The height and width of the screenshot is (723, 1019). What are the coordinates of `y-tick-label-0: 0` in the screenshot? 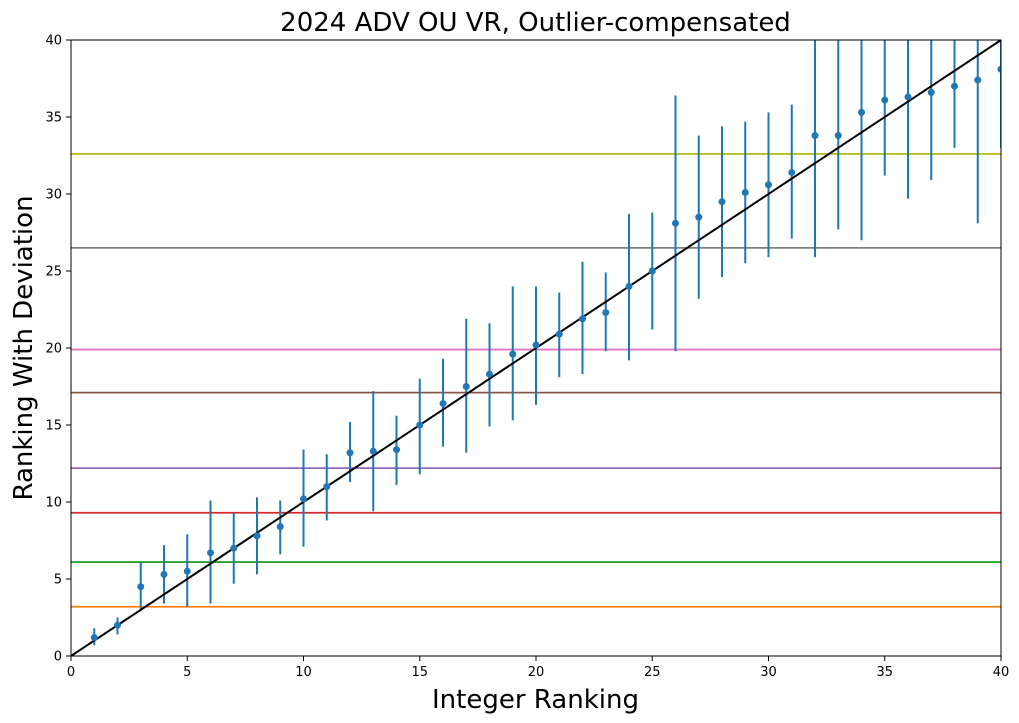 It's located at (58, 657).